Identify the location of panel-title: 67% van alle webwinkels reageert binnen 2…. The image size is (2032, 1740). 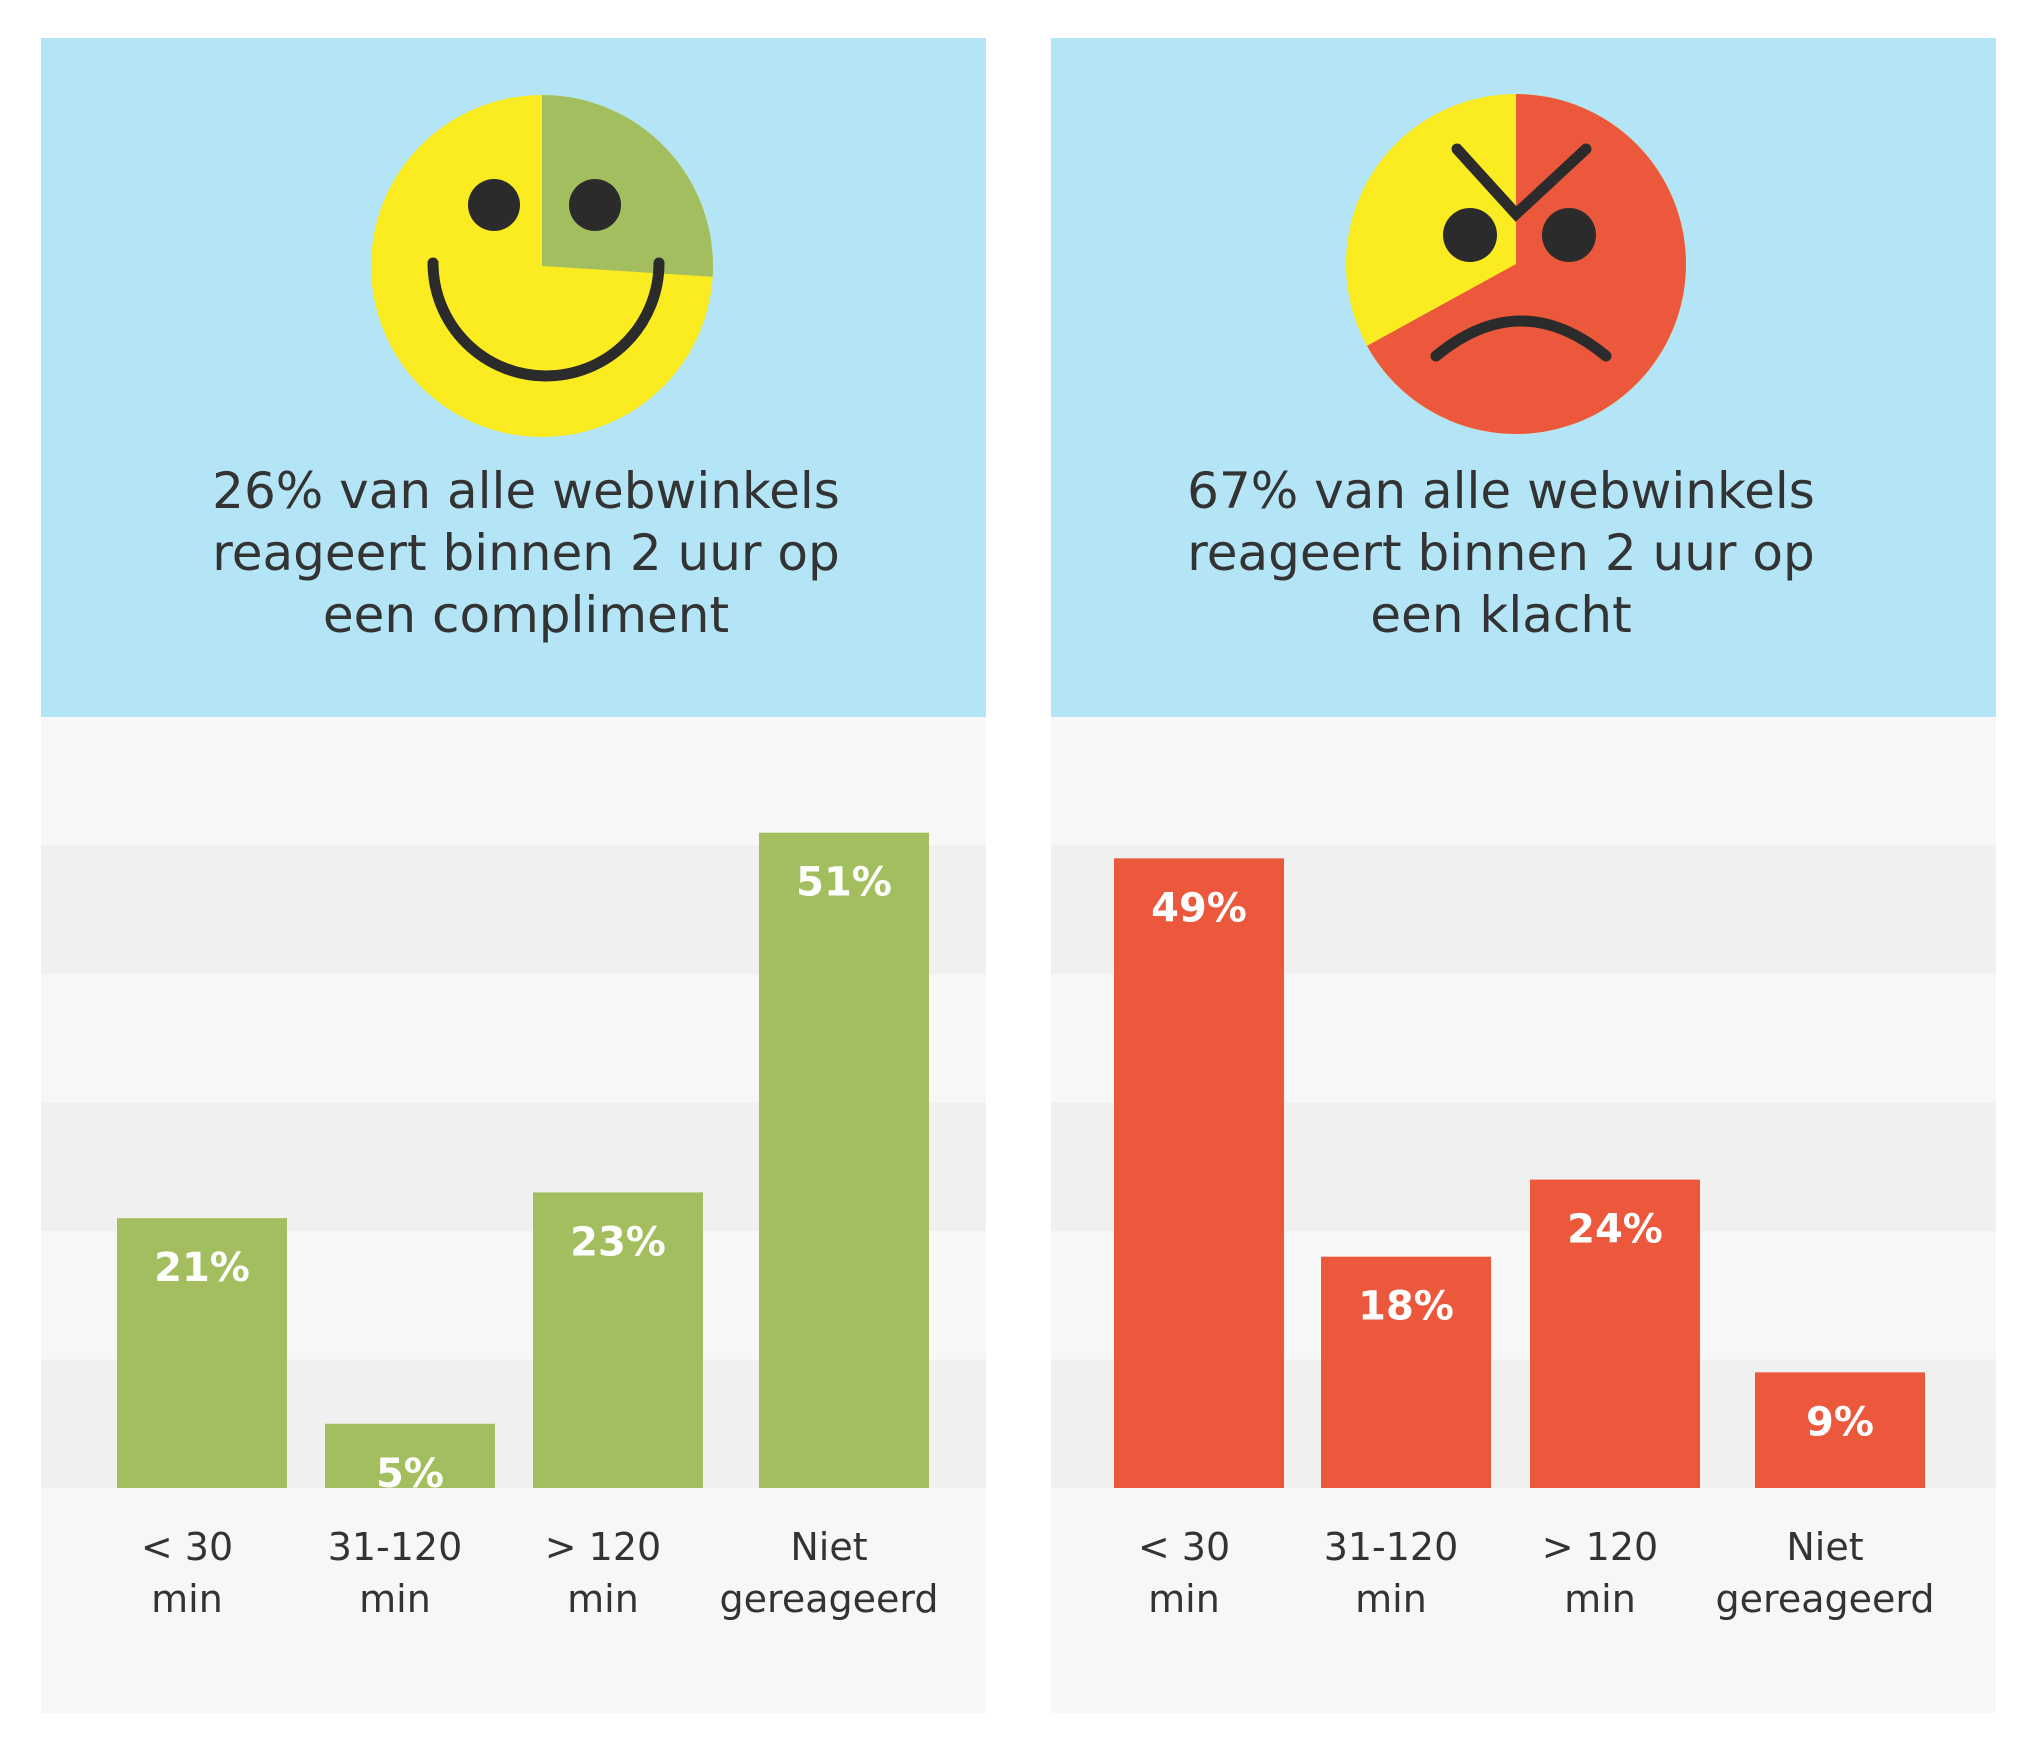
(1501, 553).